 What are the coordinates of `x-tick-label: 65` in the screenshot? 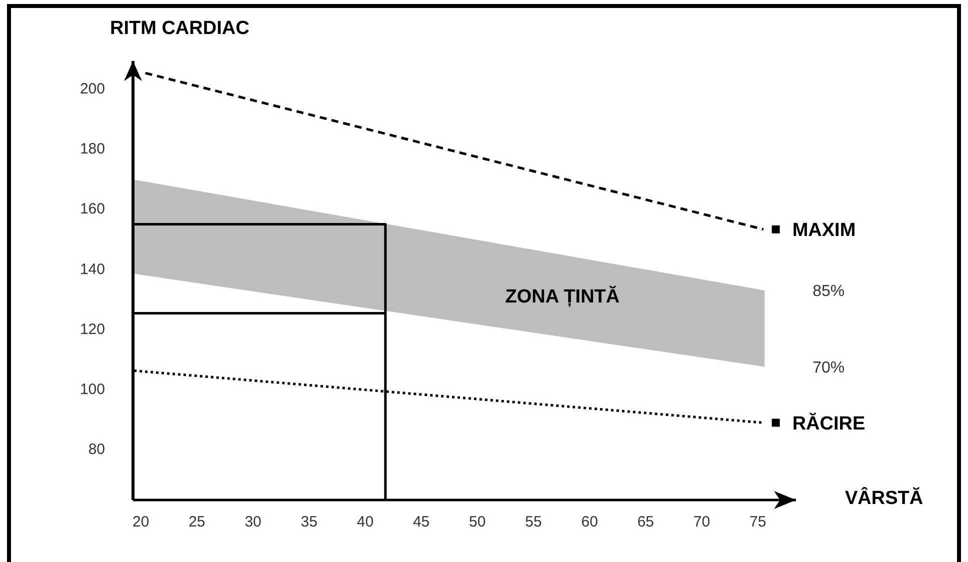 It's located at (645, 522).